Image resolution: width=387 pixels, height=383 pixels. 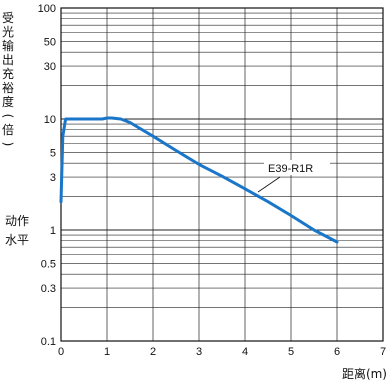 What do you see at coordinates (8, 129) in the screenshot?
I see `y-axis-label-char: 倍` at bounding box center [8, 129].